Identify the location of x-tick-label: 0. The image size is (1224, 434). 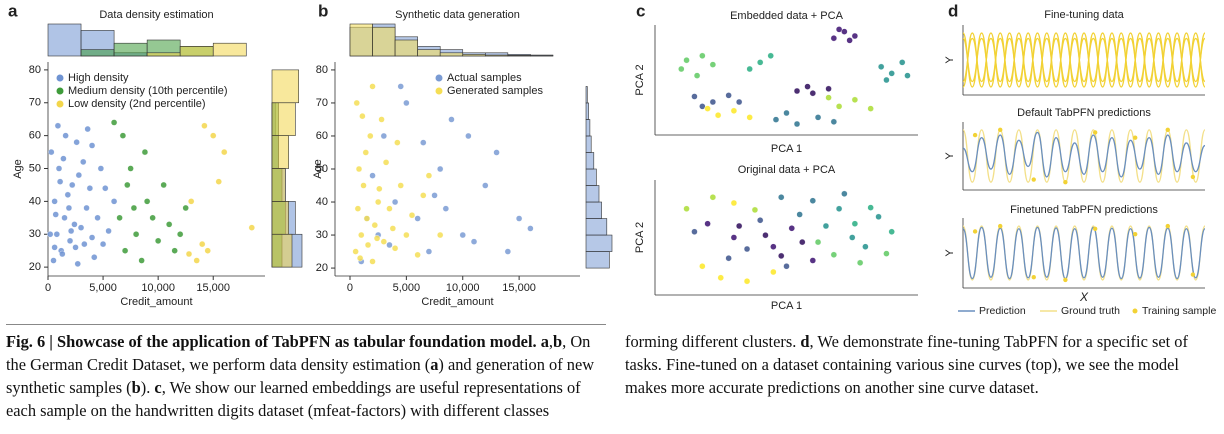
(48, 288).